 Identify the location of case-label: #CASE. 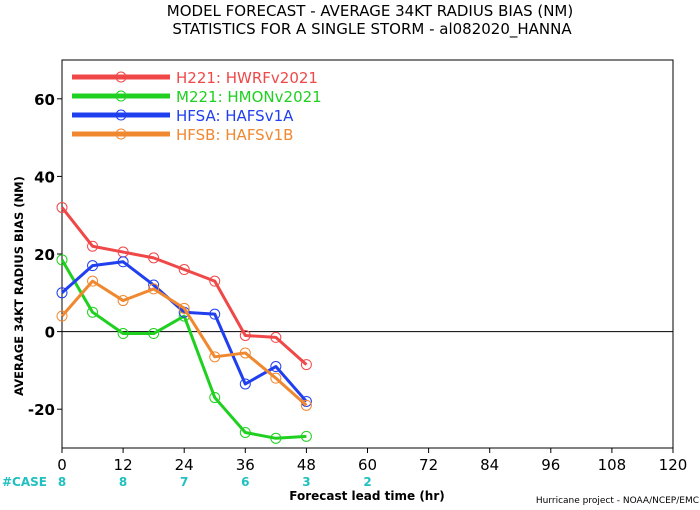
(24, 482).